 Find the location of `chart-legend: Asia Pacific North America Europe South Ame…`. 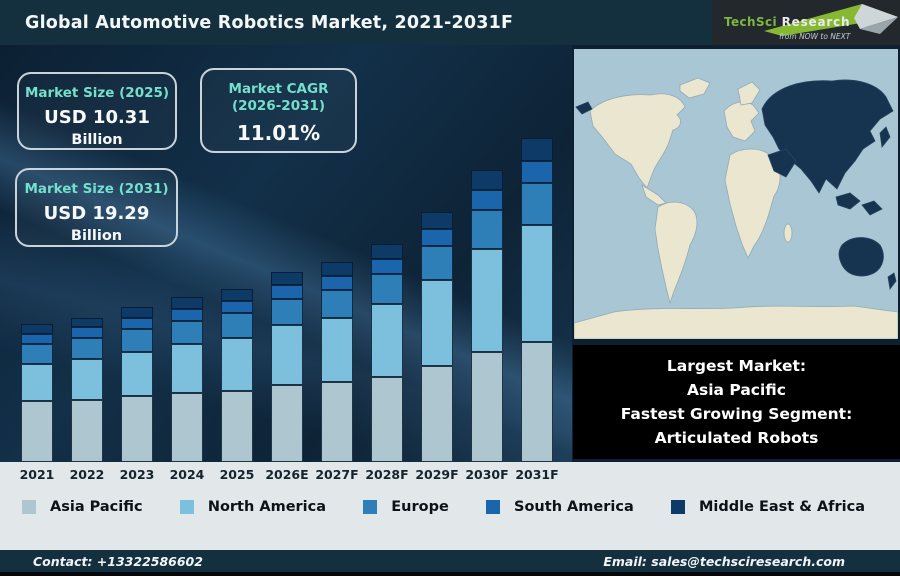

chart-legend: Asia Pacific North America Europe South Ame… is located at coordinates (450, 507).